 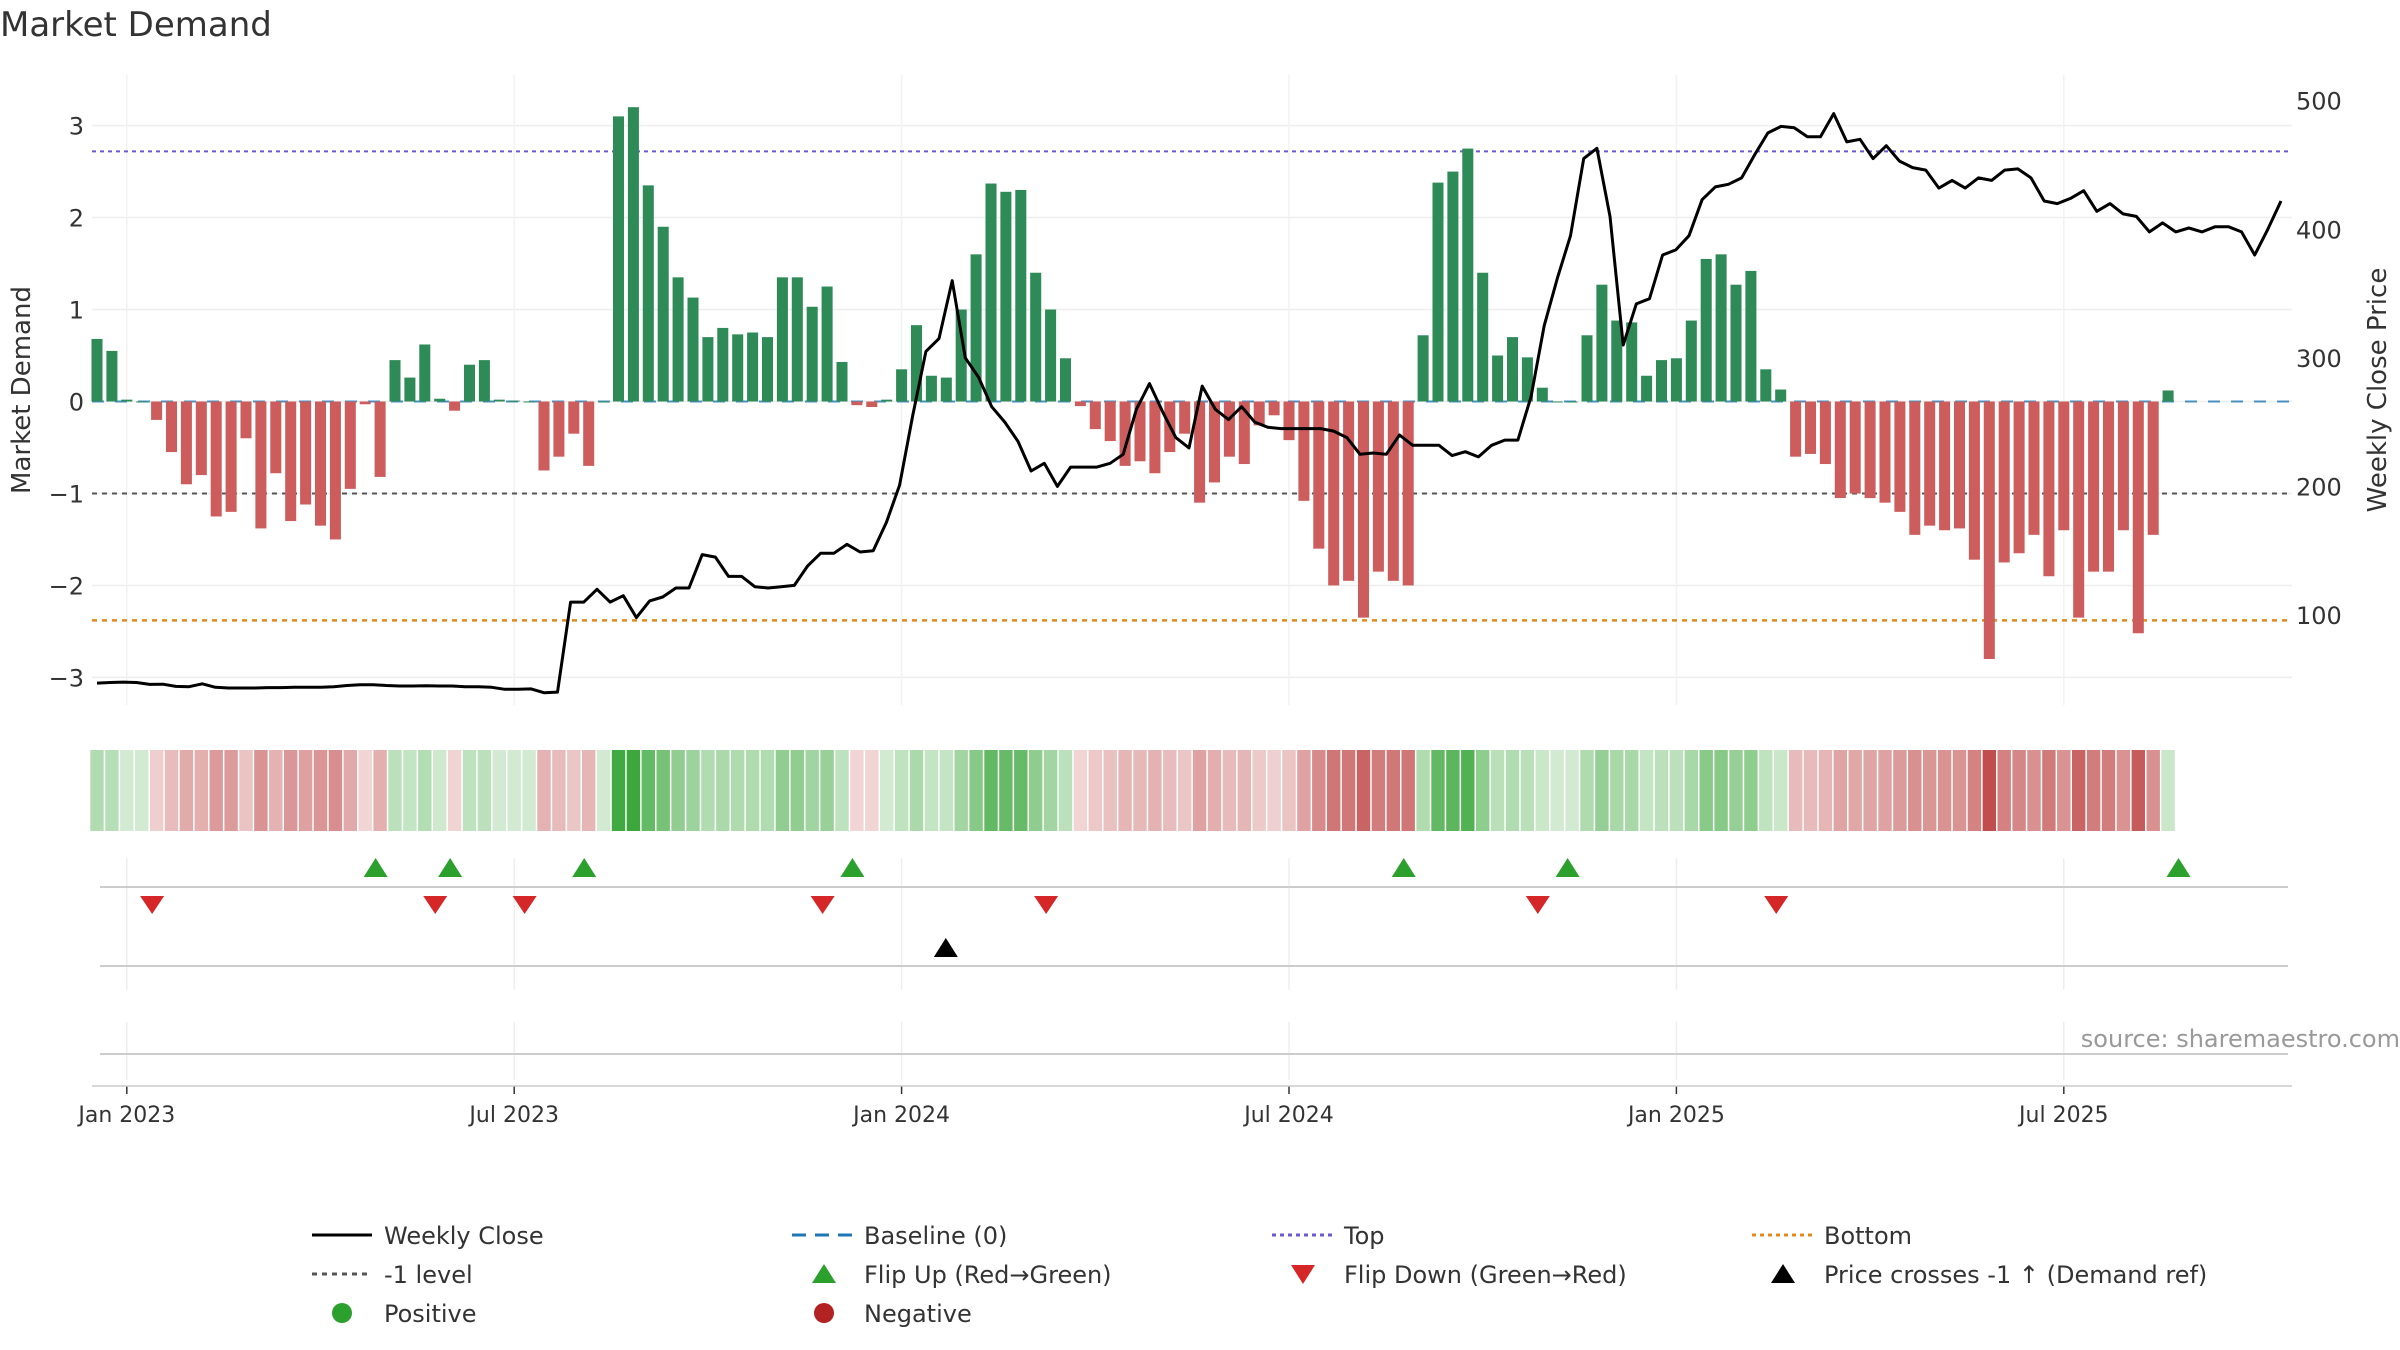 What do you see at coordinates (76, 402) in the screenshot?
I see `y-tick-label: 0` at bounding box center [76, 402].